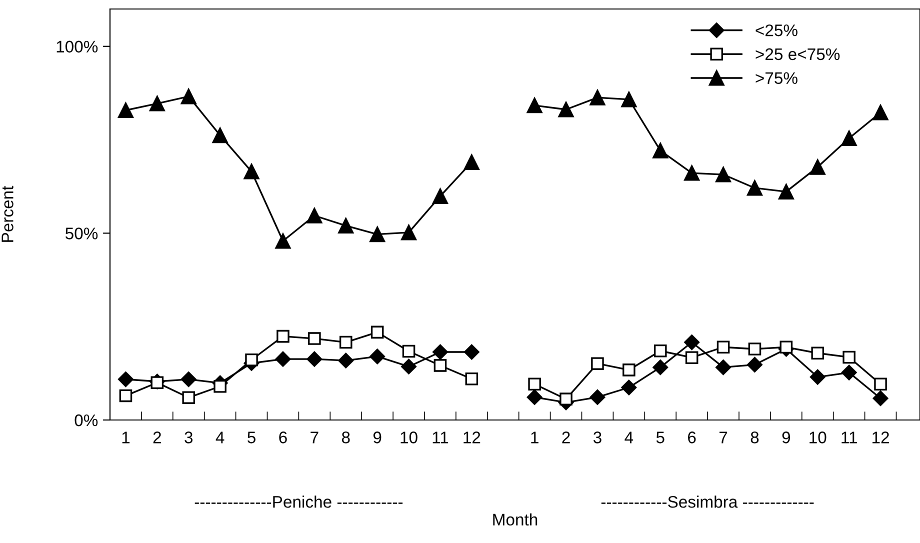 Image resolution: width=920 pixels, height=543 pixels. I want to click on y-tick-label: 0%, so click(86, 420).